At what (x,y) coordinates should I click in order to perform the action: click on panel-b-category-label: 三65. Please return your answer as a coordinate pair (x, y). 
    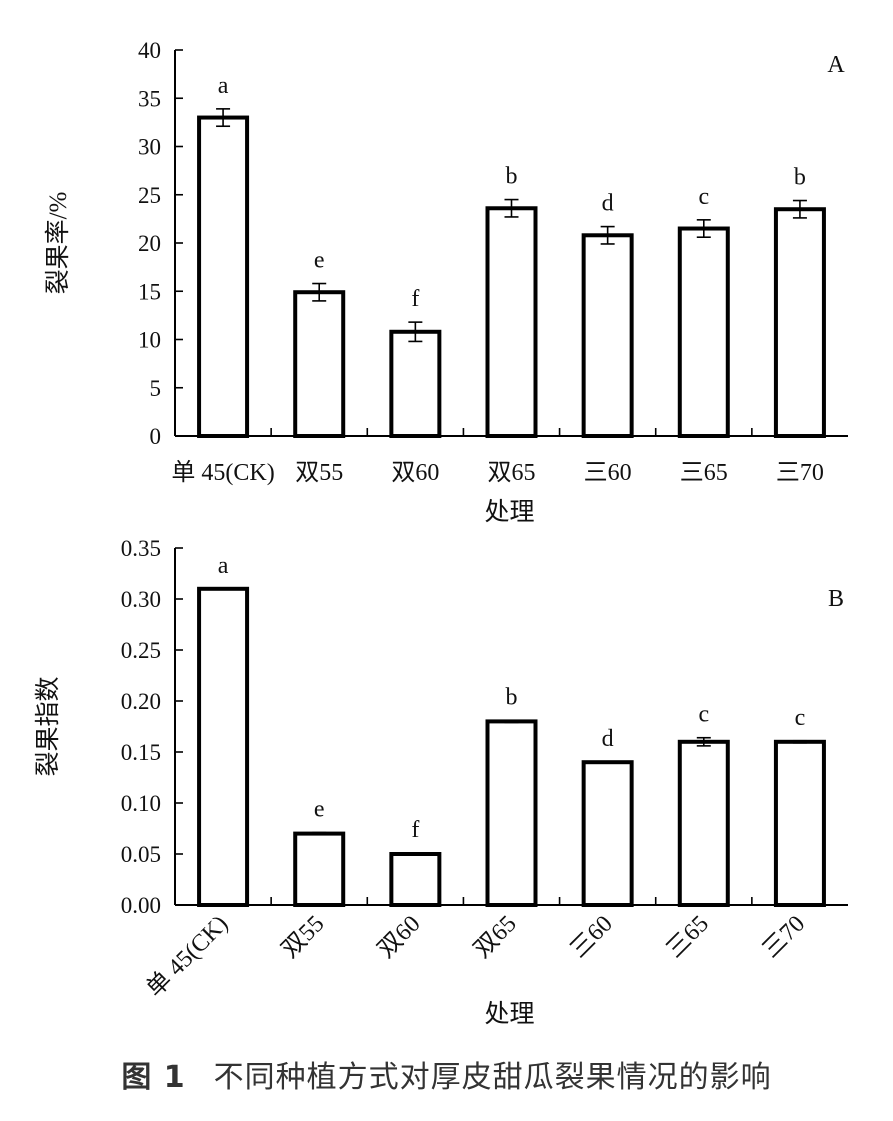
    Looking at the image, I should click on (688, 937).